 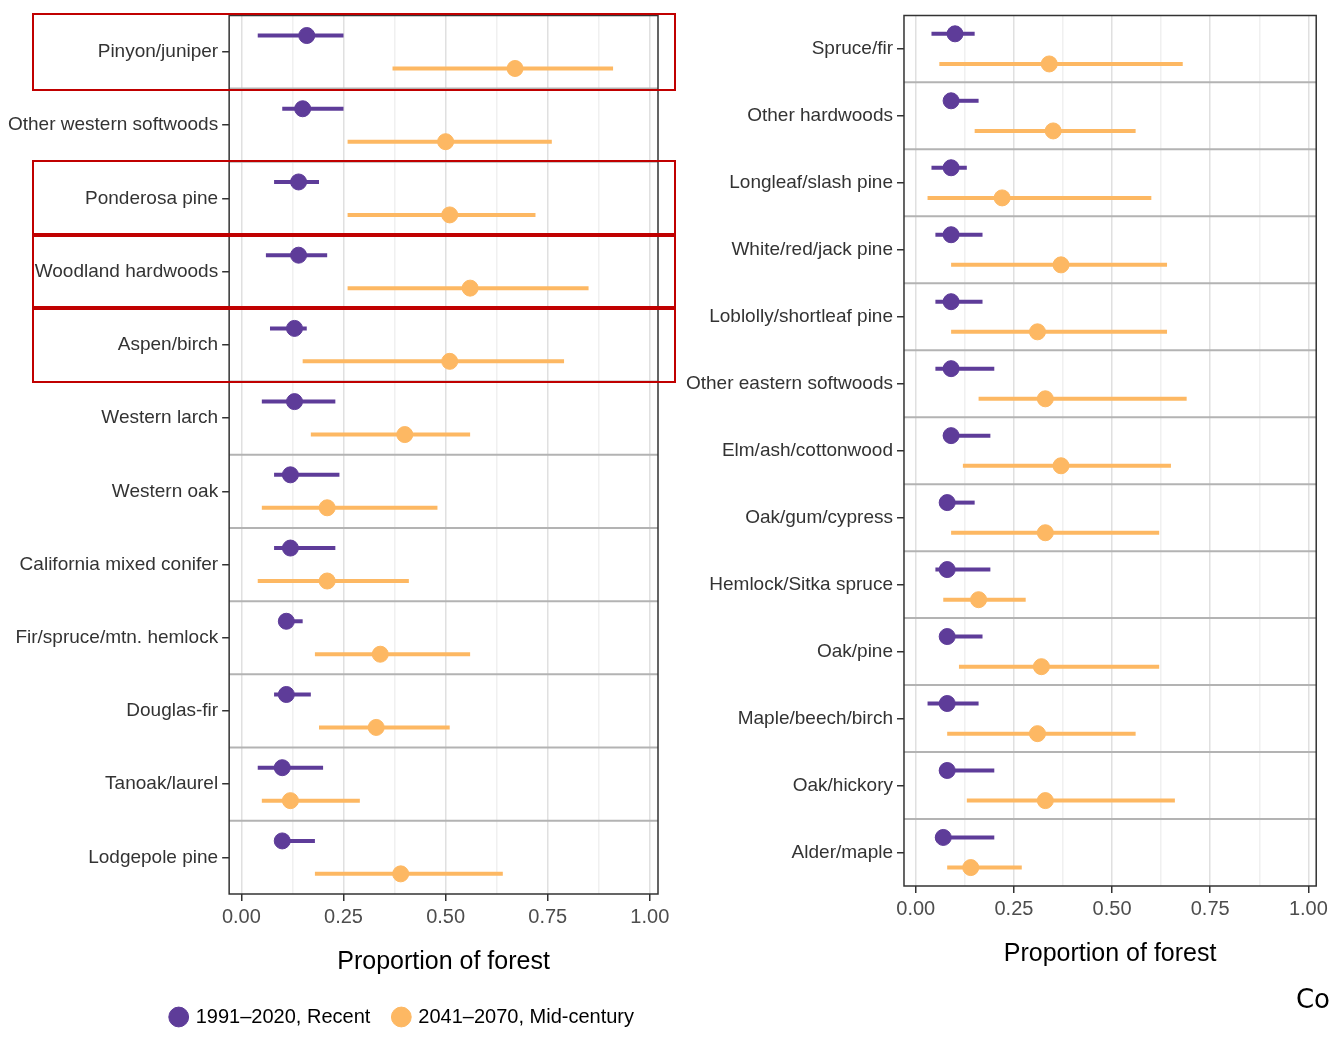 I want to click on y-tick-label: White/red/jack pine, so click(x=812, y=249).